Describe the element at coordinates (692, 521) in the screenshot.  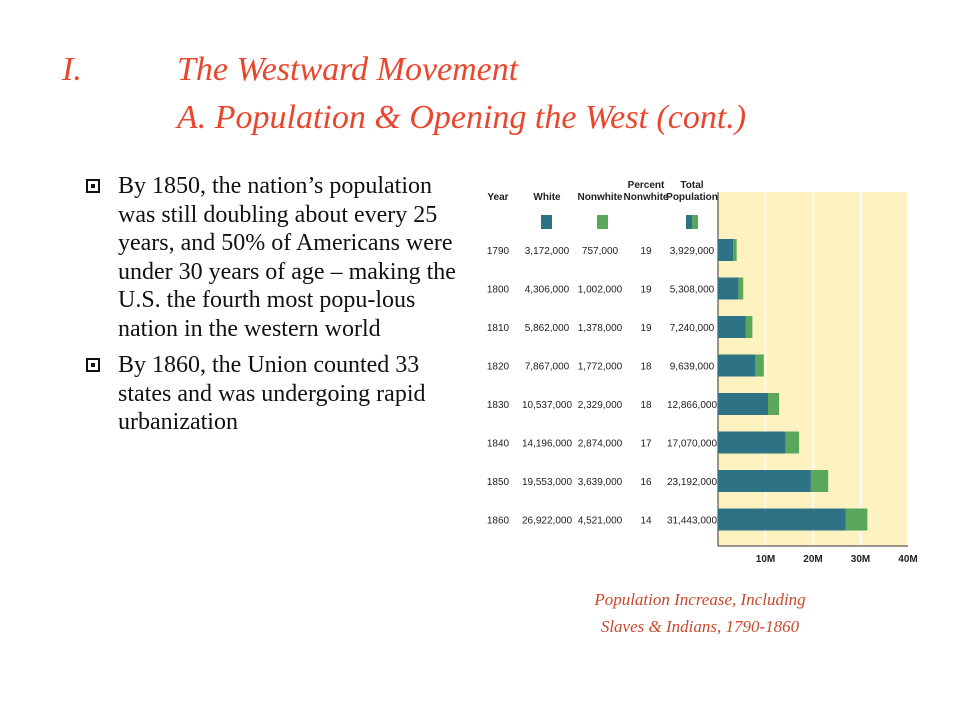
I see `table-cell: 31,443,000` at that location.